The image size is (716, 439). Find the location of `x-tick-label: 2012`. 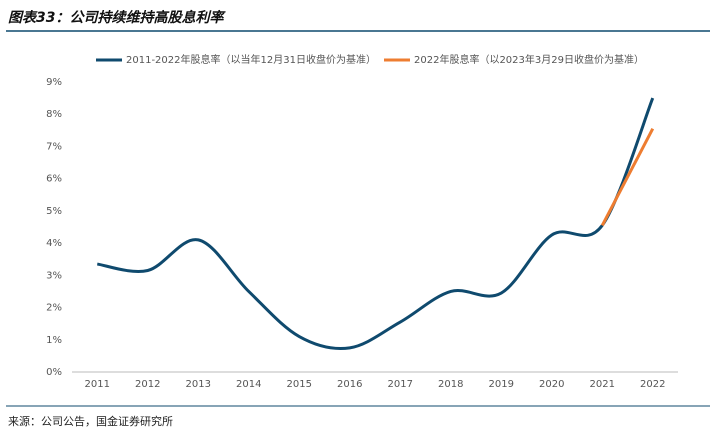

x-tick-label: 2012 is located at coordinates (147, 384).